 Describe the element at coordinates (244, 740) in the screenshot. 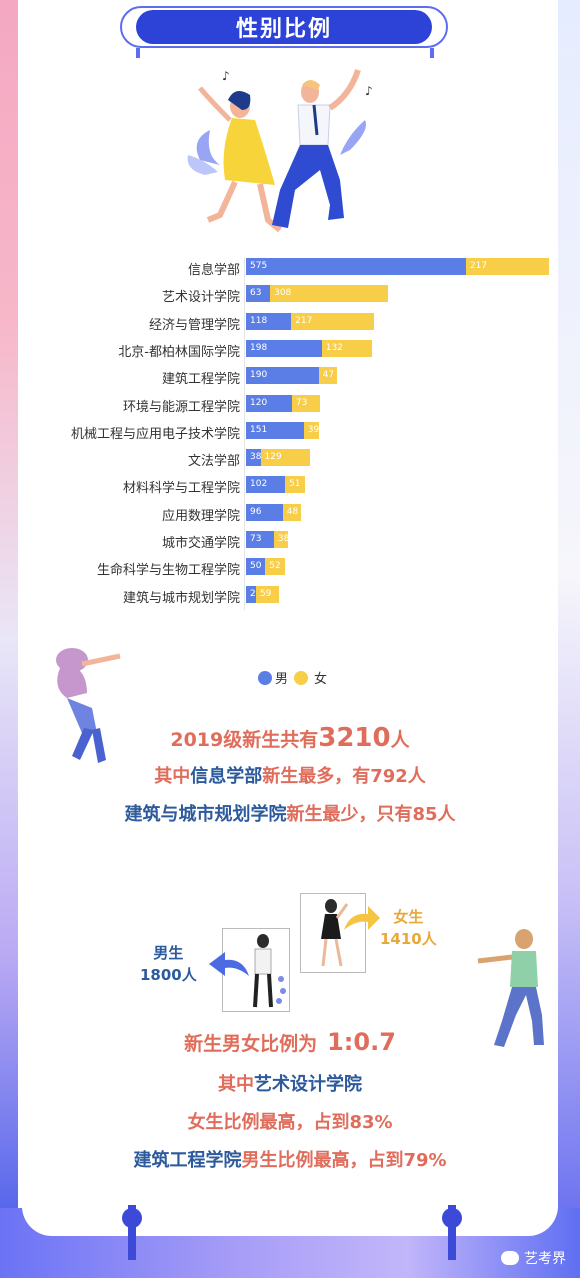

I see `total-prefix: 2019级新生共有` at that location.